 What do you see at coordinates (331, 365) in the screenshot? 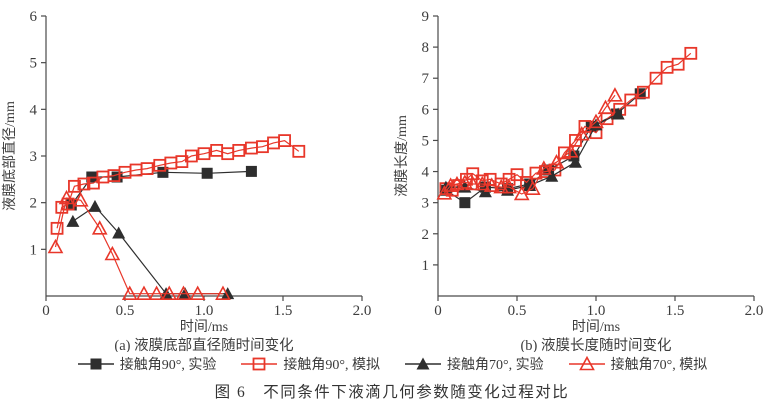
I see `legend-label: 接触角90°, 模拟` at bounding box center [331, 365].